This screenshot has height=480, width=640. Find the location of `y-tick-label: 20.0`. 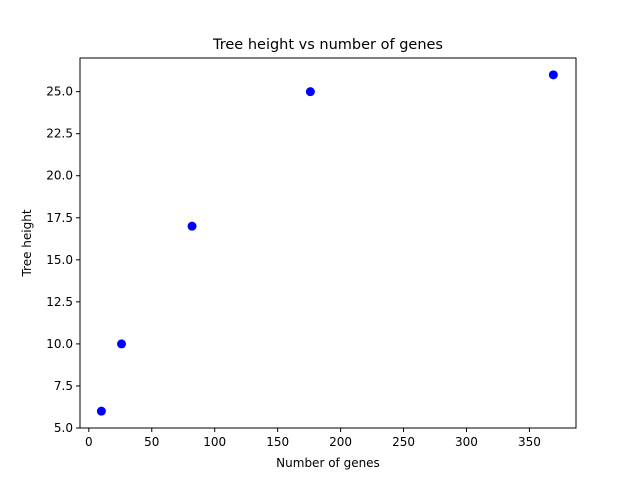

y-tick-label: 20.0 is located at coordinates (59, 176).